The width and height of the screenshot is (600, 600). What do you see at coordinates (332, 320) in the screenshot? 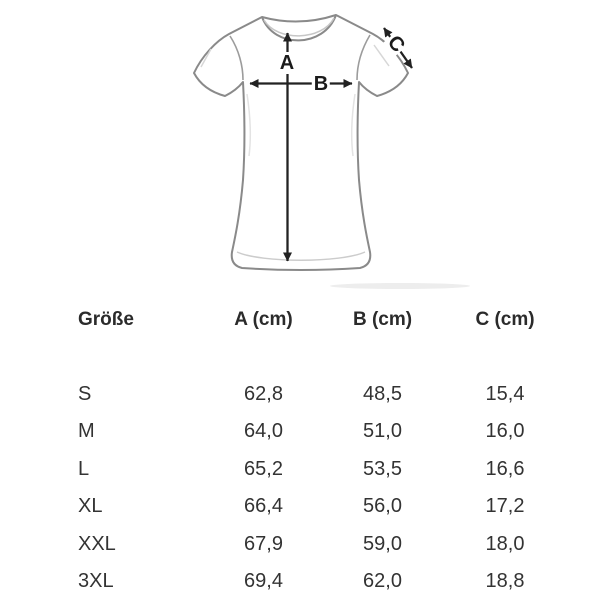
I see `size-table-header-row: Größe A (cm) B (cm) C (cm)` at bounding box center [332, 320].